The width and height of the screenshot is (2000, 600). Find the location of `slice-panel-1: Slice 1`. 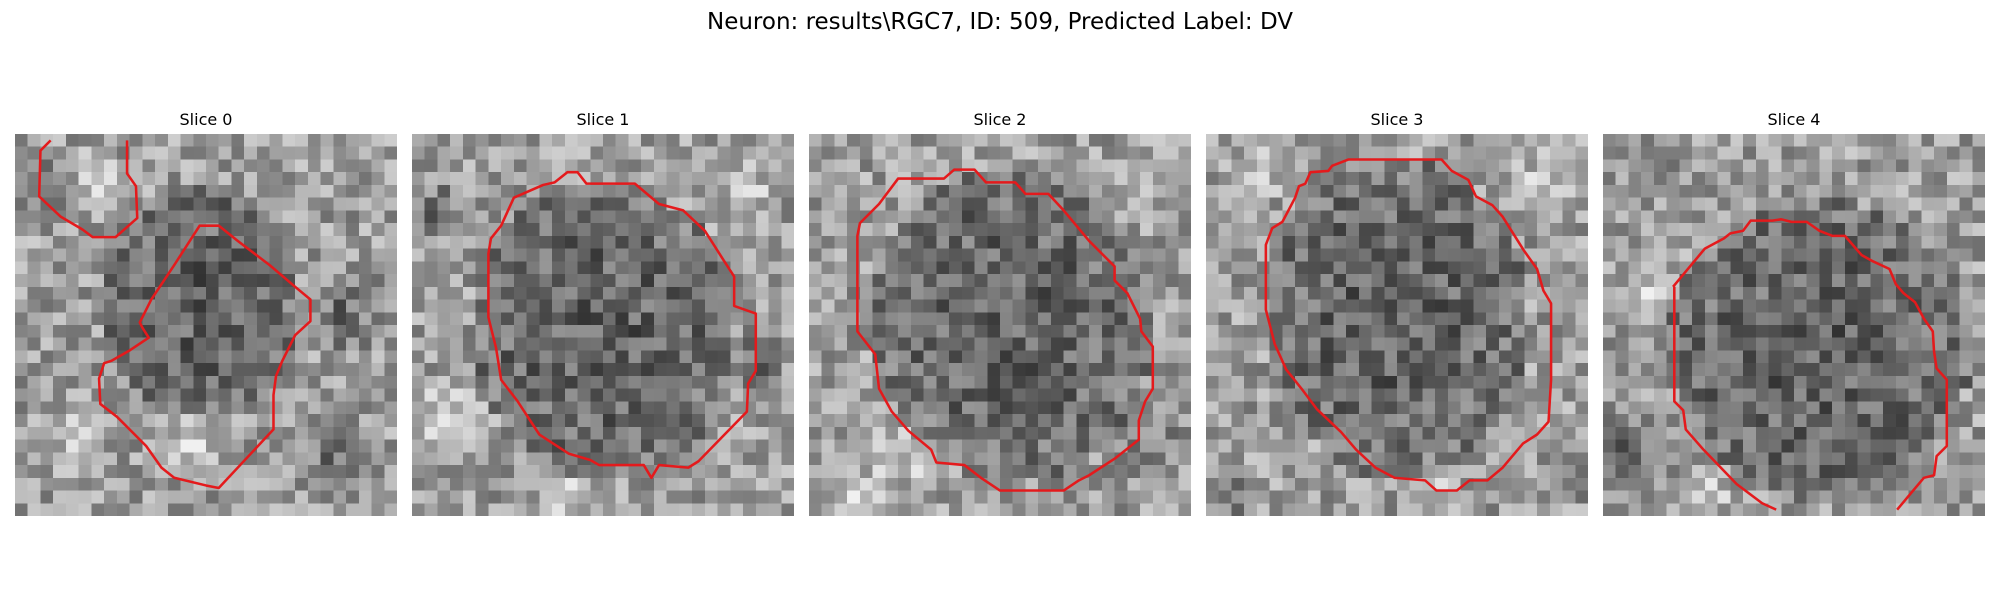

slice-panel-1: Slice 1 is located at coordinates (603, 313).